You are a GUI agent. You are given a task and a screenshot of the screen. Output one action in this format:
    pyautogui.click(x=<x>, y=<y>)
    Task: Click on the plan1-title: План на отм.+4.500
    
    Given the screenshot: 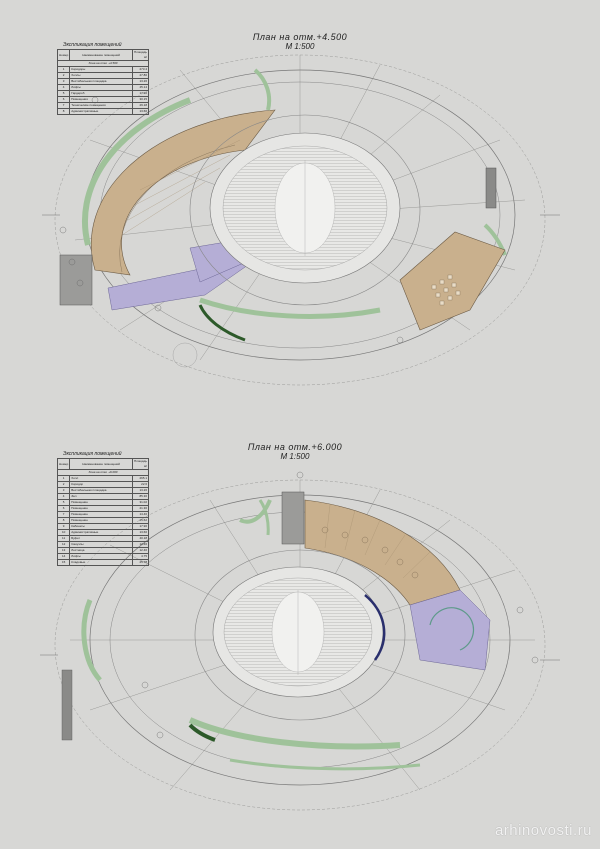 What is the action you would take?
    pyautogui.click(x=300, y=37)
    